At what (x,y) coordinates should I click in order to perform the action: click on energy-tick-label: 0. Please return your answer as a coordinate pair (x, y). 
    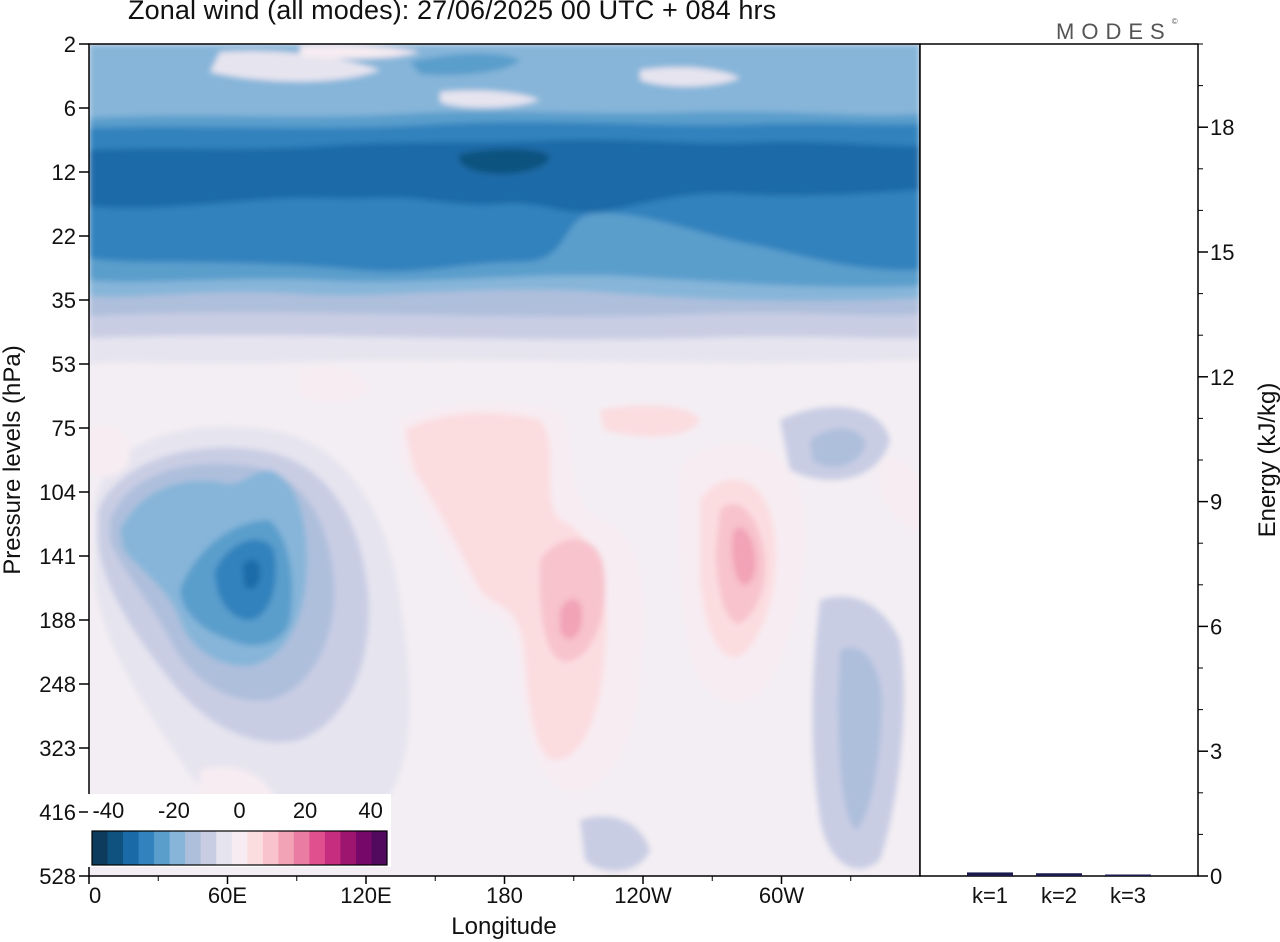
    Looking at the image, I should click on (1216, 876).